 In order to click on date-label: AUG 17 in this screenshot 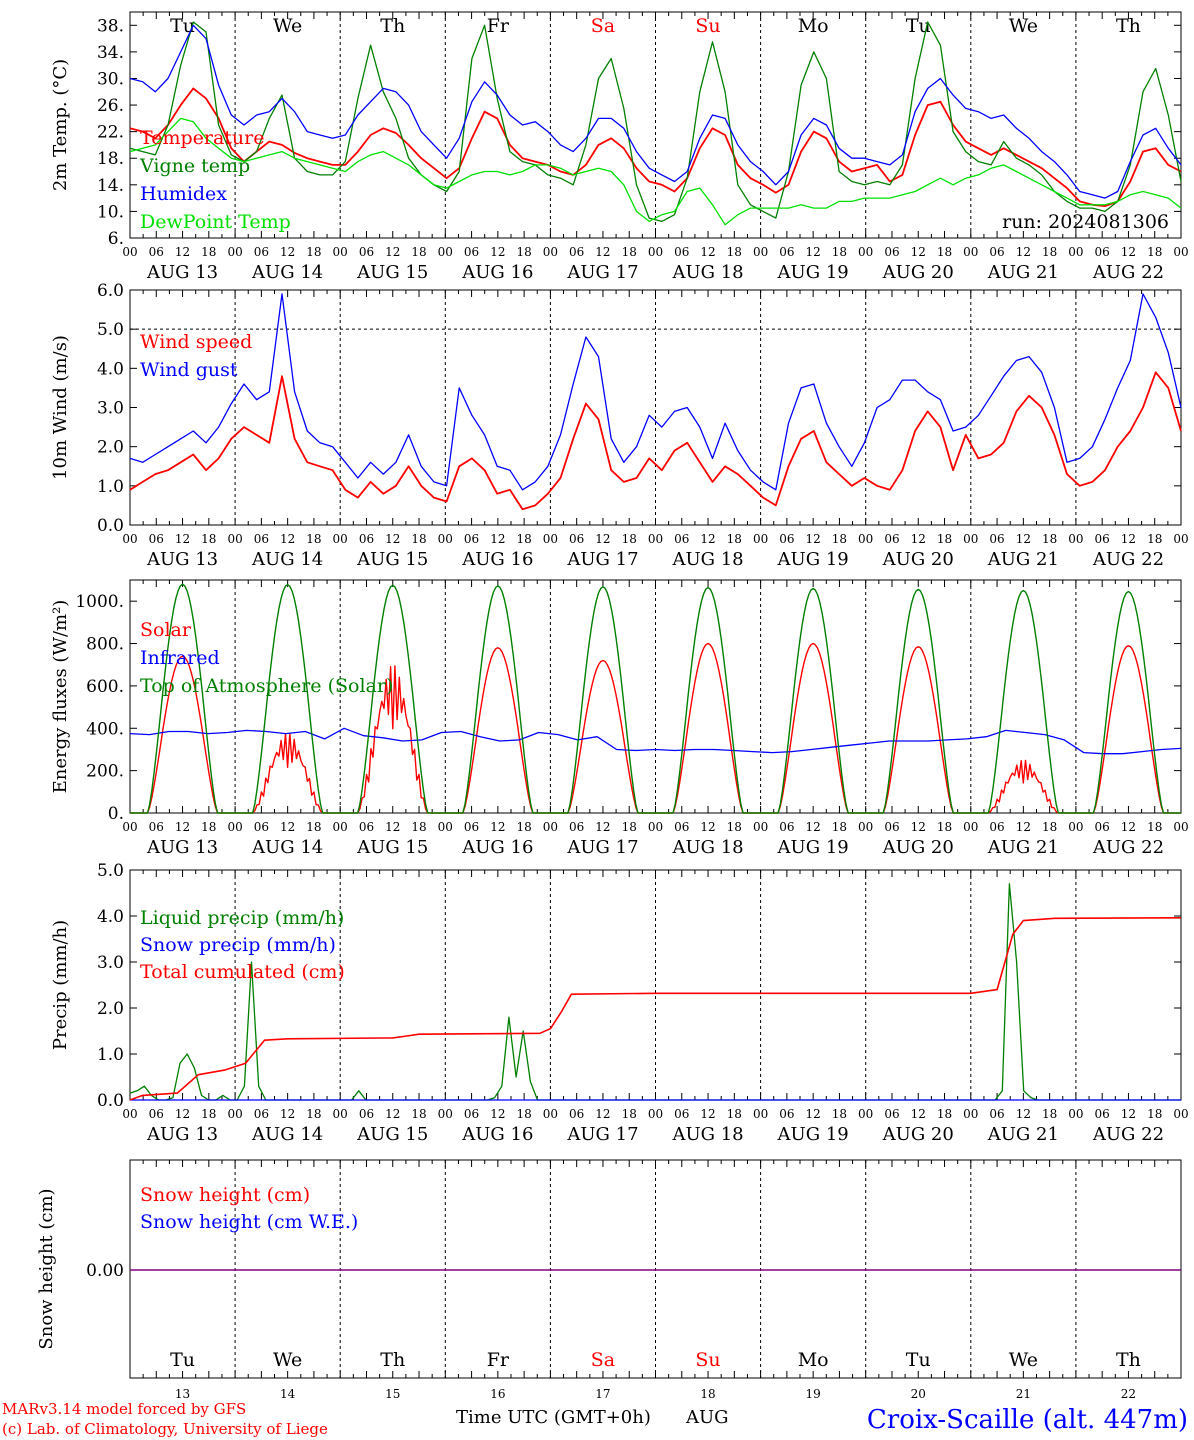, I will do `click(602, 847)`.